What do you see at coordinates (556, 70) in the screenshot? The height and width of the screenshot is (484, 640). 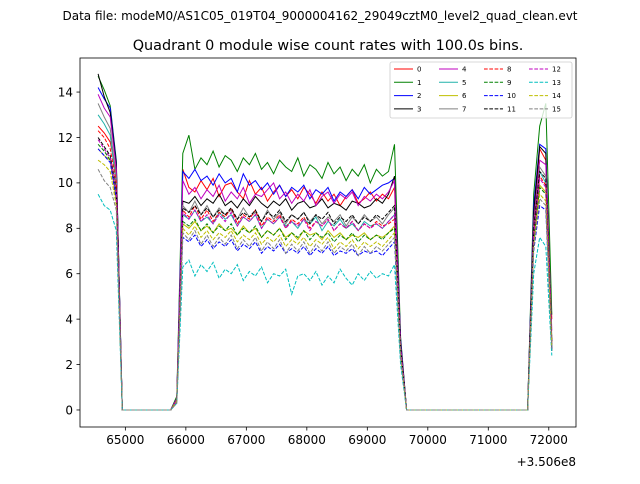 I see `legend-label-12: 12` at bounding box center [556, 70].